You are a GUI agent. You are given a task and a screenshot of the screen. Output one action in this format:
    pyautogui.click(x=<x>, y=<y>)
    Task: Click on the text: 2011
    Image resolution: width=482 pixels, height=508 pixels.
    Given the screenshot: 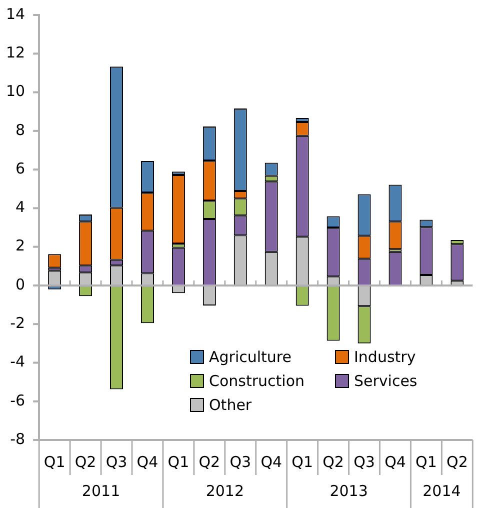 What is the action you would take?
    pyautogui.click(x=101, y=491)
    